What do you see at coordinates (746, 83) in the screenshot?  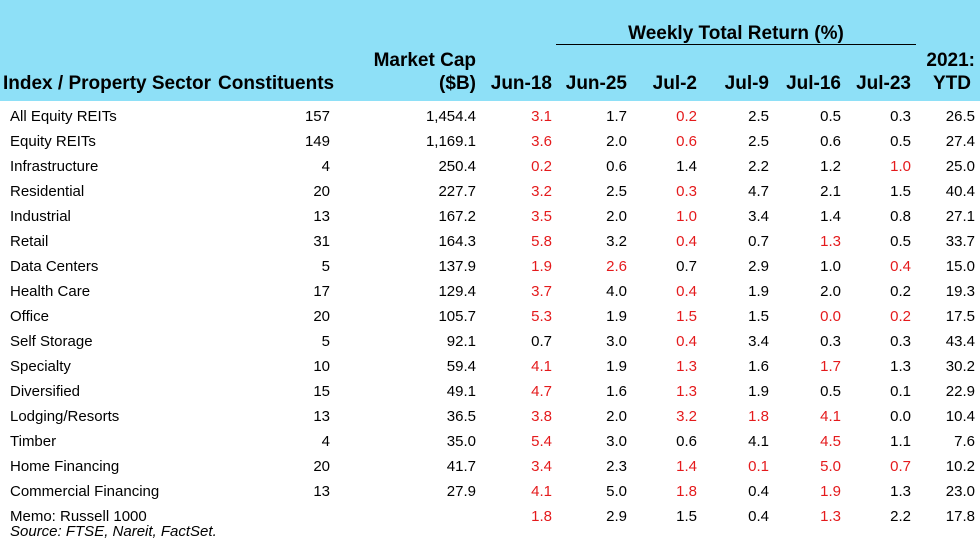 I see `col-header-jul9: Jul-9` at bounding box center [746, 83].